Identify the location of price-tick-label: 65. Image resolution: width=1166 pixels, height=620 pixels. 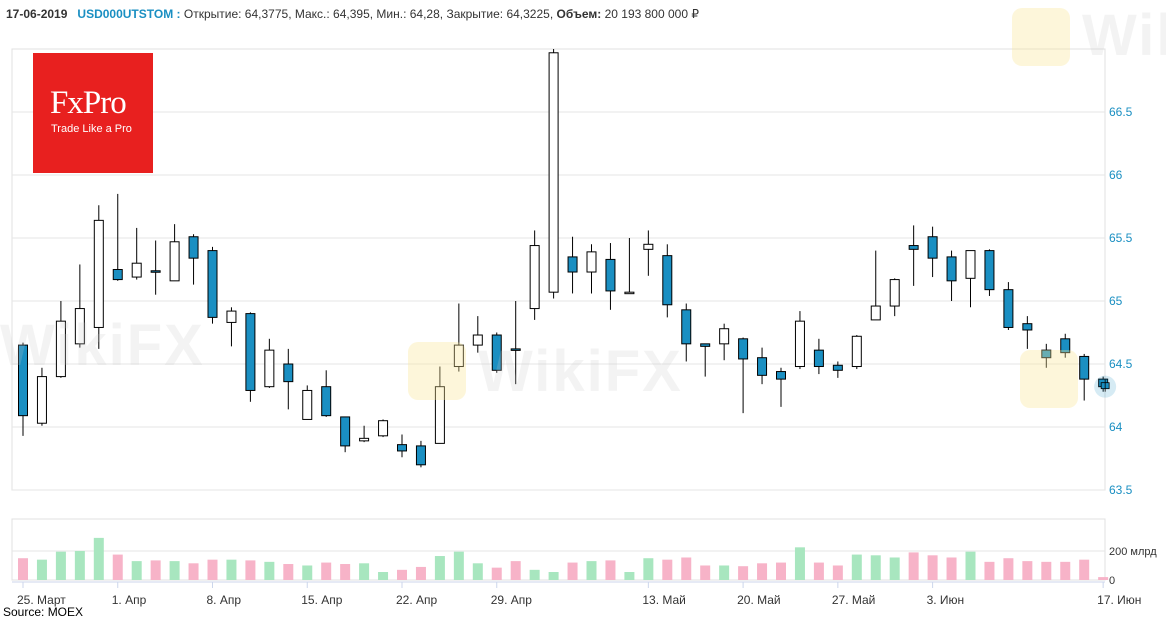
(1116, 301).